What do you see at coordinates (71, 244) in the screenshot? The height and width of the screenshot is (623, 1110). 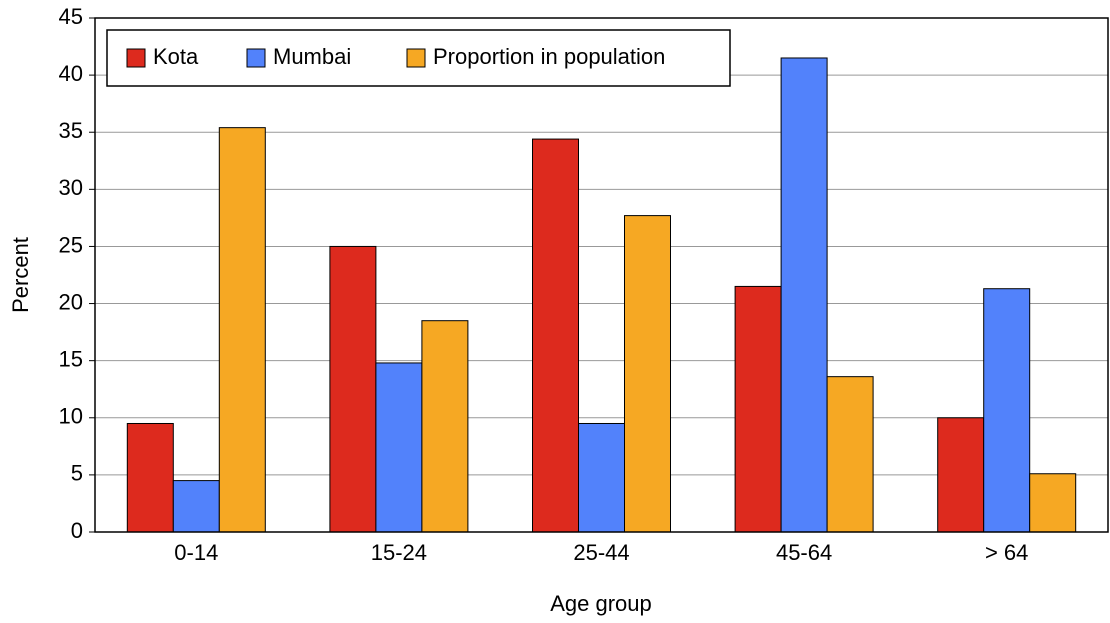 I see `y-tick-label: 25` at bounding box center [71, 244].